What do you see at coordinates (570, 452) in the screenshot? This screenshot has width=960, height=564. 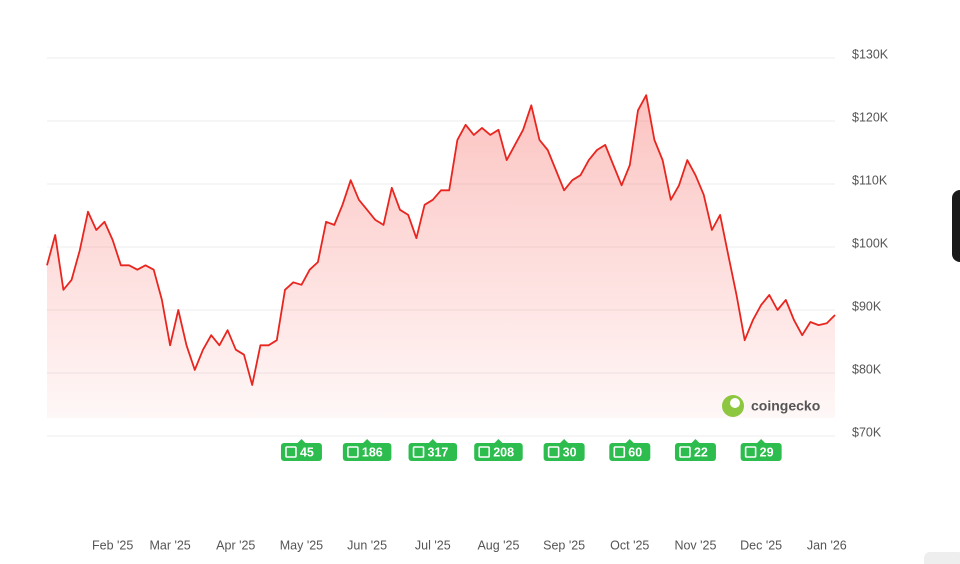 I see `badge-count: 30` at bounding box center [570, 452].